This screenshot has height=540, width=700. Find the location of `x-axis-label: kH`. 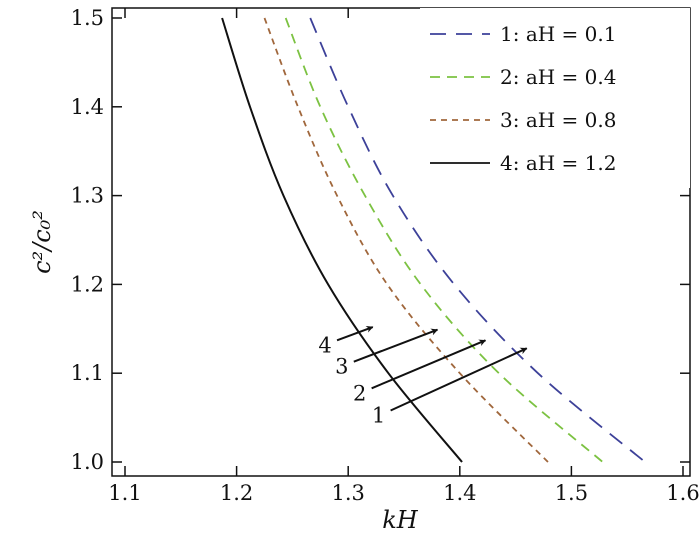

x-axis-label: kH is located at coordinates (400, 520).